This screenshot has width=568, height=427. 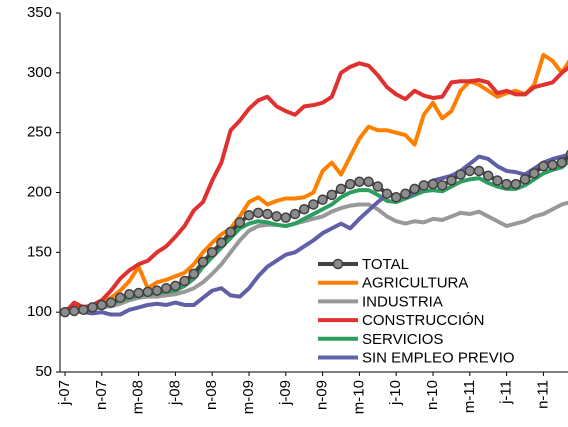 What do you see at coordinates (469, 396) in the screenshot?
I see `x-tick-label: m-11` at bounding box center [469, 396].